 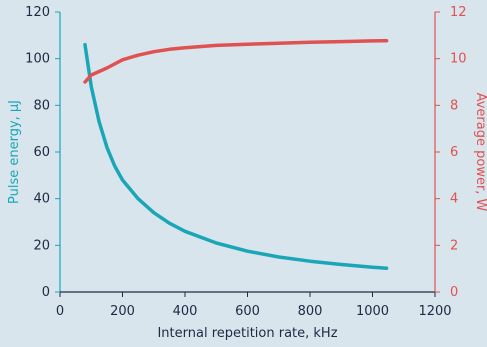 I want to click on x-axis-ticks: 0 200 400 600 800 1000 1200, so click(x=254, y=305).